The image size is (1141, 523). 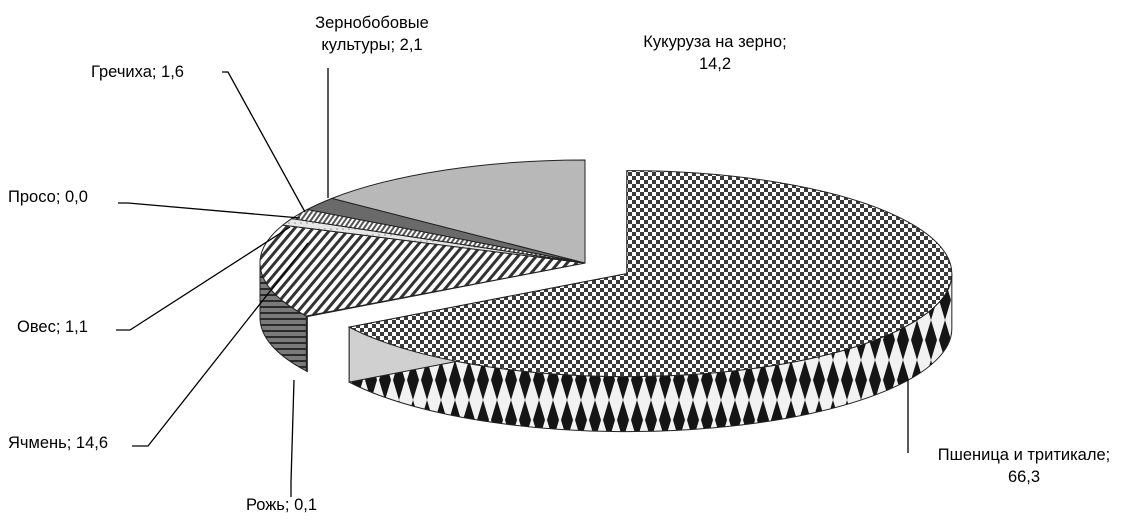 I want to click on slice-label-wheat: Пшеница и тритикале; 66,3, so click(x=1024, y=466).